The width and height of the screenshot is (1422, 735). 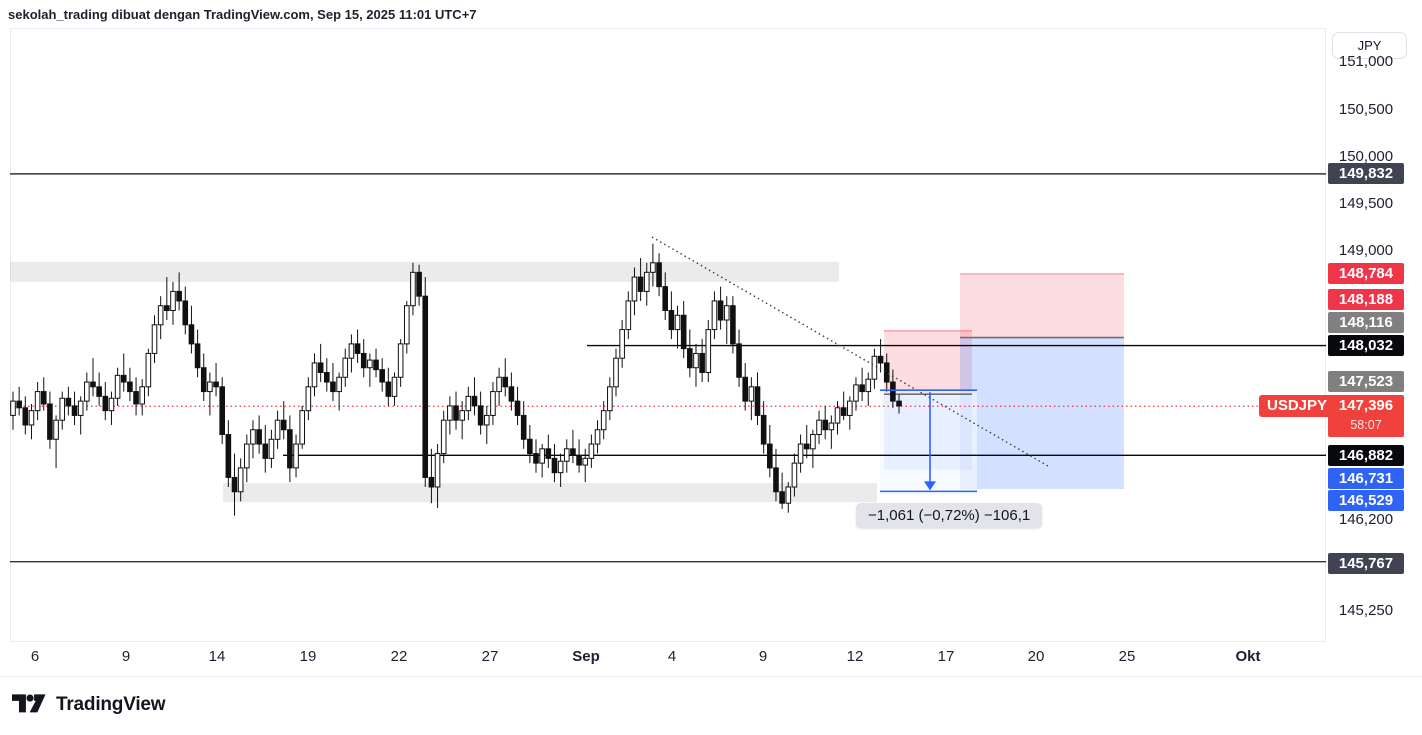 What do you see at coordinates (126, 656) in the screenshot?
I see `time-tick-label: 9` at bounding box center [126, 656].